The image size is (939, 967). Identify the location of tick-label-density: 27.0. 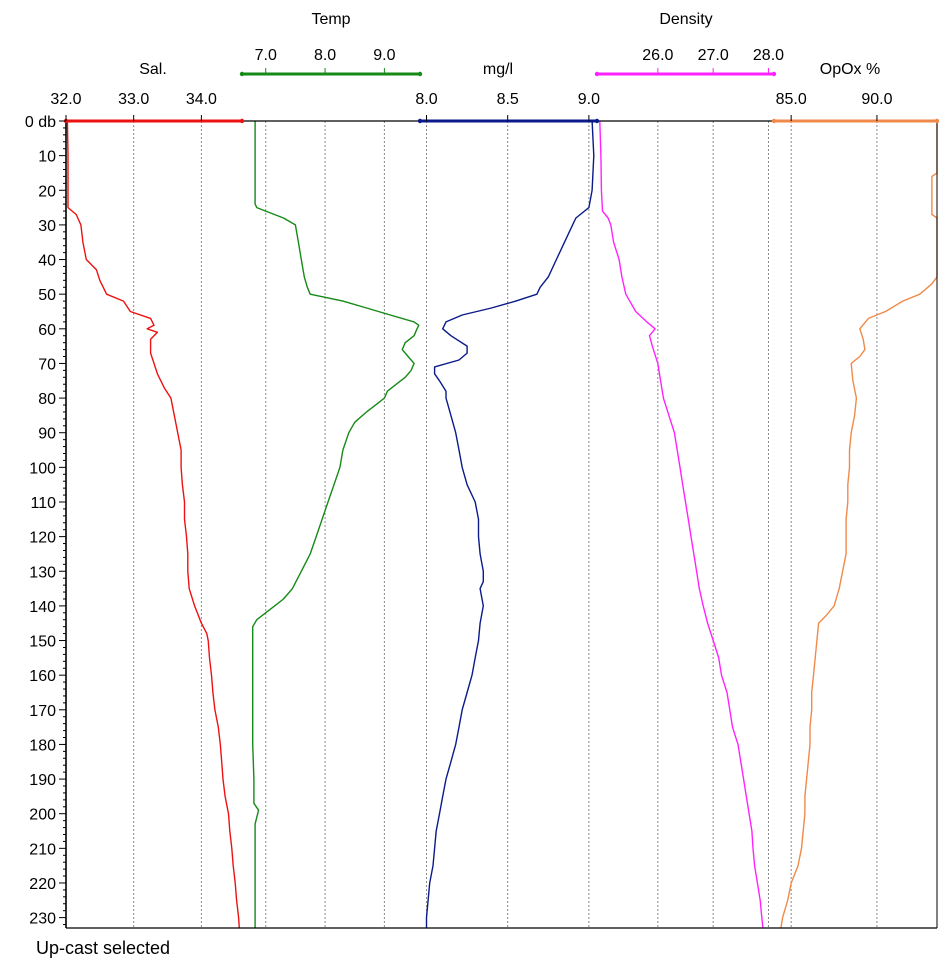
(713, 55).